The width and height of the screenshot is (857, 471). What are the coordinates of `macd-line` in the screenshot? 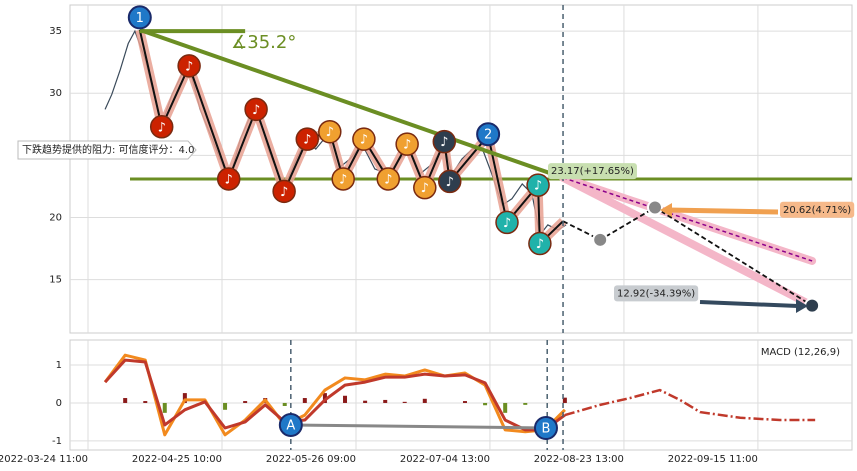 It's located at (334, 395).